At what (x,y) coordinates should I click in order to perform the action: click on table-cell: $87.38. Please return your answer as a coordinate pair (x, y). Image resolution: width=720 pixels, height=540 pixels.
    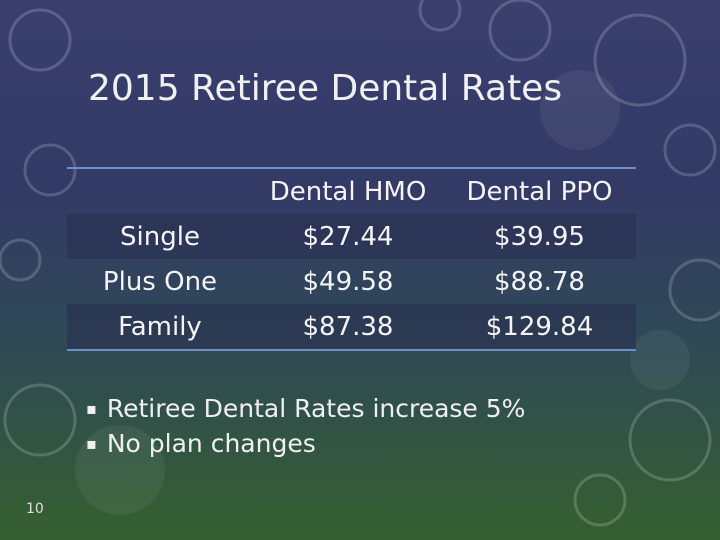
    Looking at the image, I should click on (348, 327).